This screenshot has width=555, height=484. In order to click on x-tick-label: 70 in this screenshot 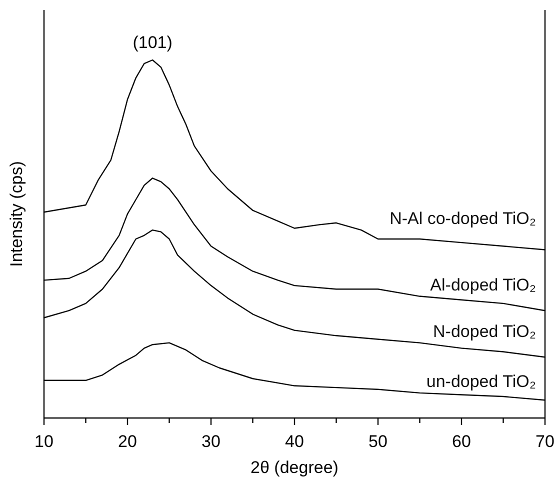, I will do `click(545, 441)`.